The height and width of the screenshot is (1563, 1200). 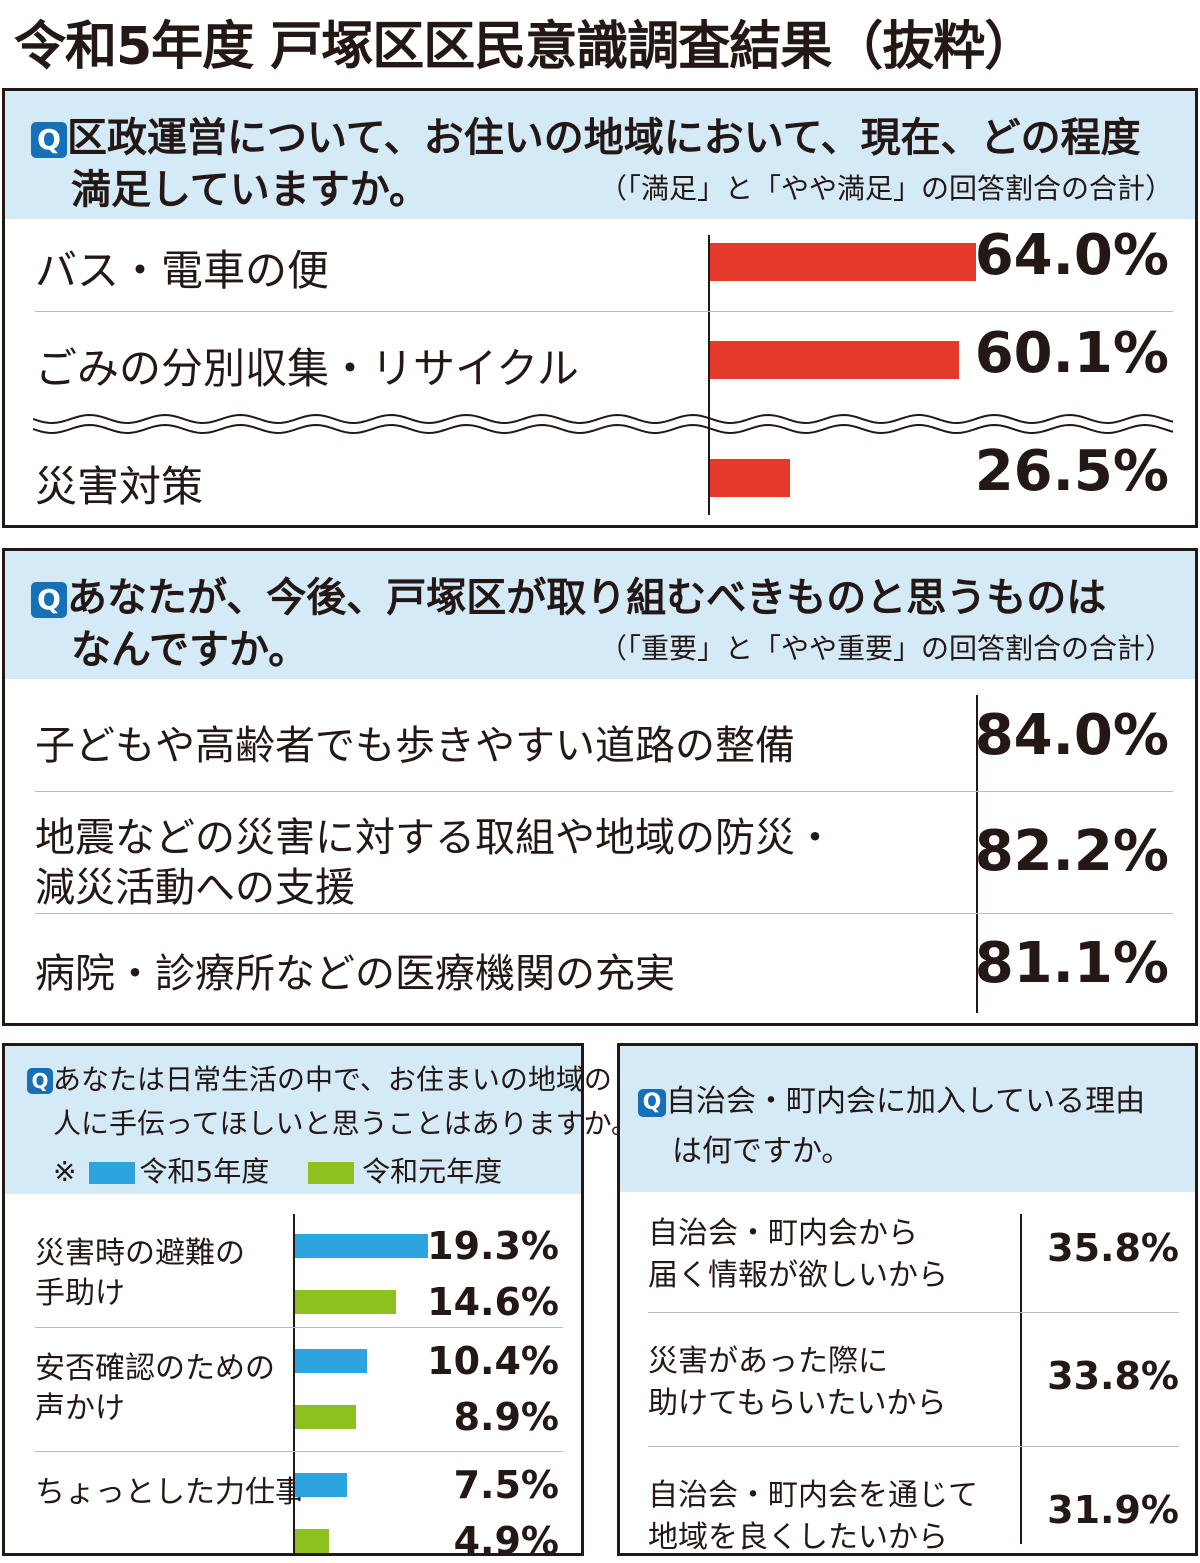 What do you see at coordinates (204, 1171) in the screenshot?
I see `legend-label: 令和5年度` at bounding box center [204, 1171].